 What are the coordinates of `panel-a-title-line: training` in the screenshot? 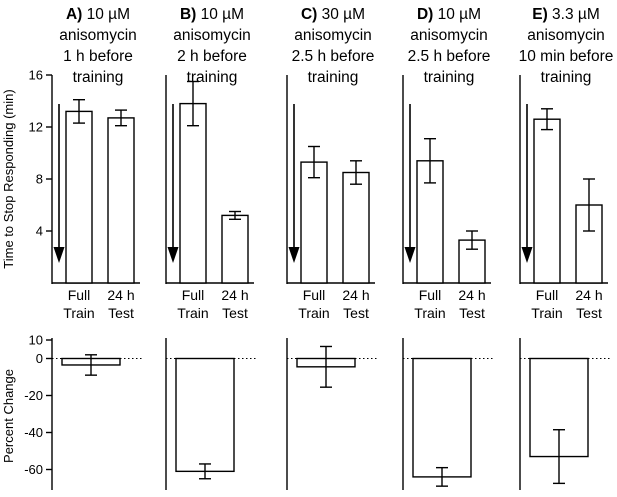 It's located at (98, 77).